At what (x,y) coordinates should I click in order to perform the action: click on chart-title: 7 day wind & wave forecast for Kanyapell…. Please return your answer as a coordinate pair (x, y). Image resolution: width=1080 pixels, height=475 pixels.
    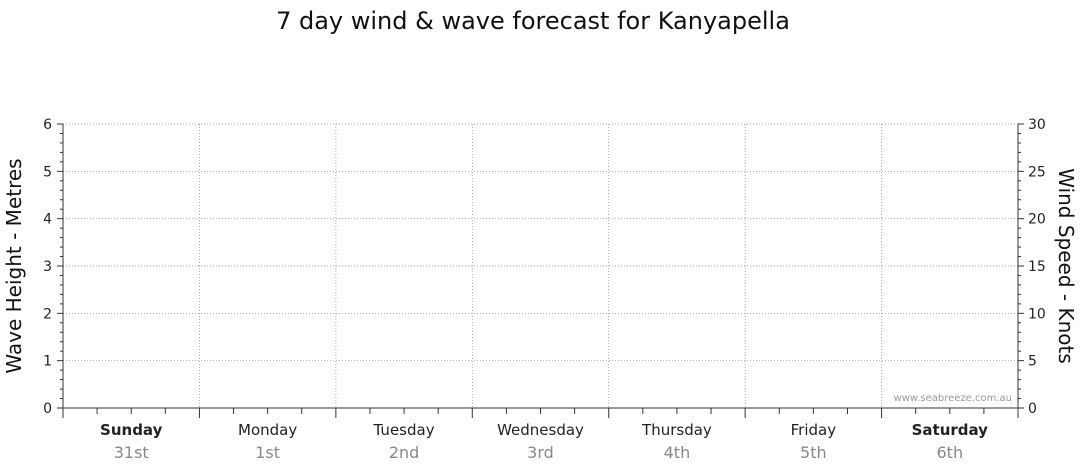
    Looking at the image, I should click on (533, 21).